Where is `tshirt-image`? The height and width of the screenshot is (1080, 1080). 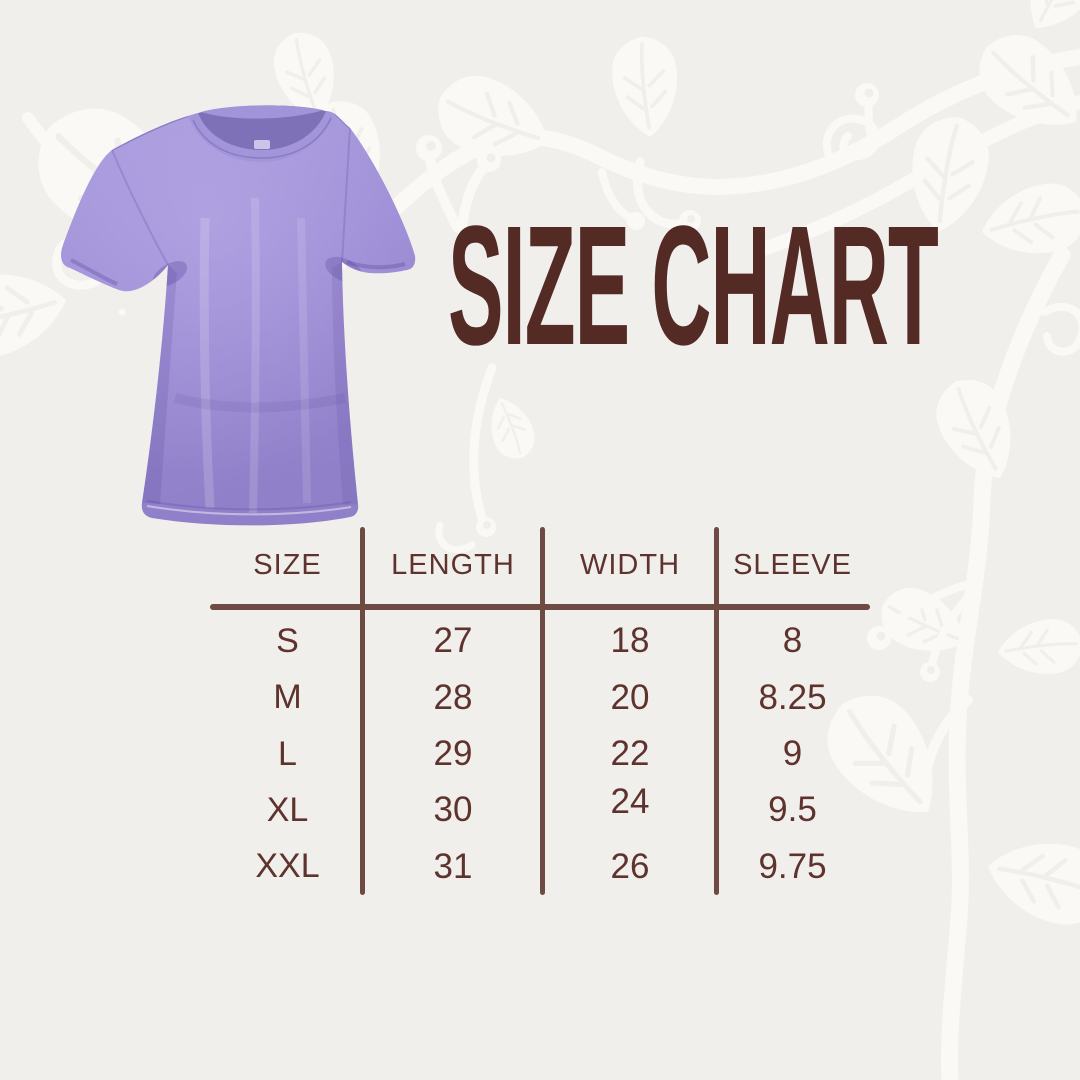
tshirt-image is located at coordinates (238, 315).